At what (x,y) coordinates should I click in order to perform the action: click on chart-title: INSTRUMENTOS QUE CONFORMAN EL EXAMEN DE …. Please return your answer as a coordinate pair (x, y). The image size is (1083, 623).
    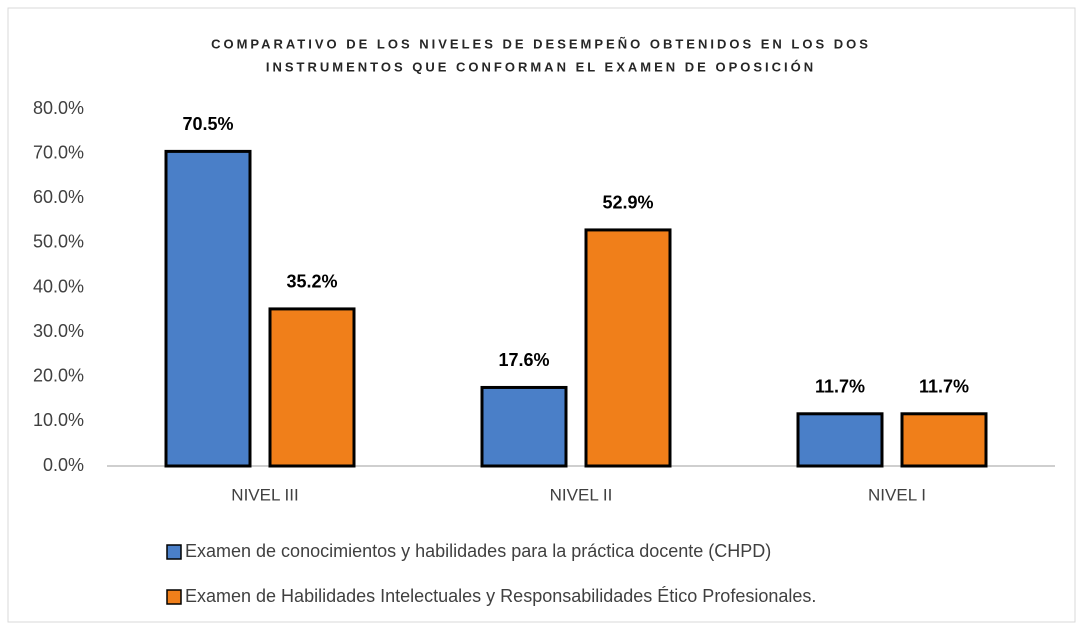
    Looking at the image, I should click on (541, 66).